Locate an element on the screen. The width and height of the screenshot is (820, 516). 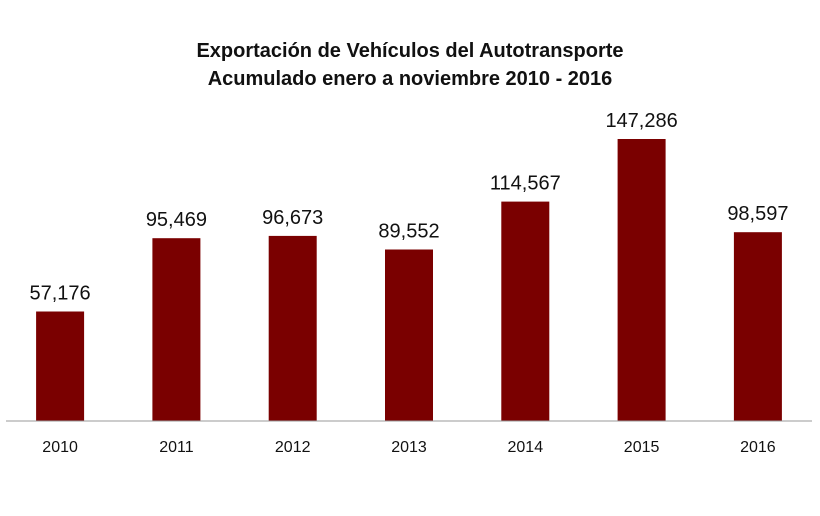
x-tick-2013: 2013 is located at coordinates (409, 447).